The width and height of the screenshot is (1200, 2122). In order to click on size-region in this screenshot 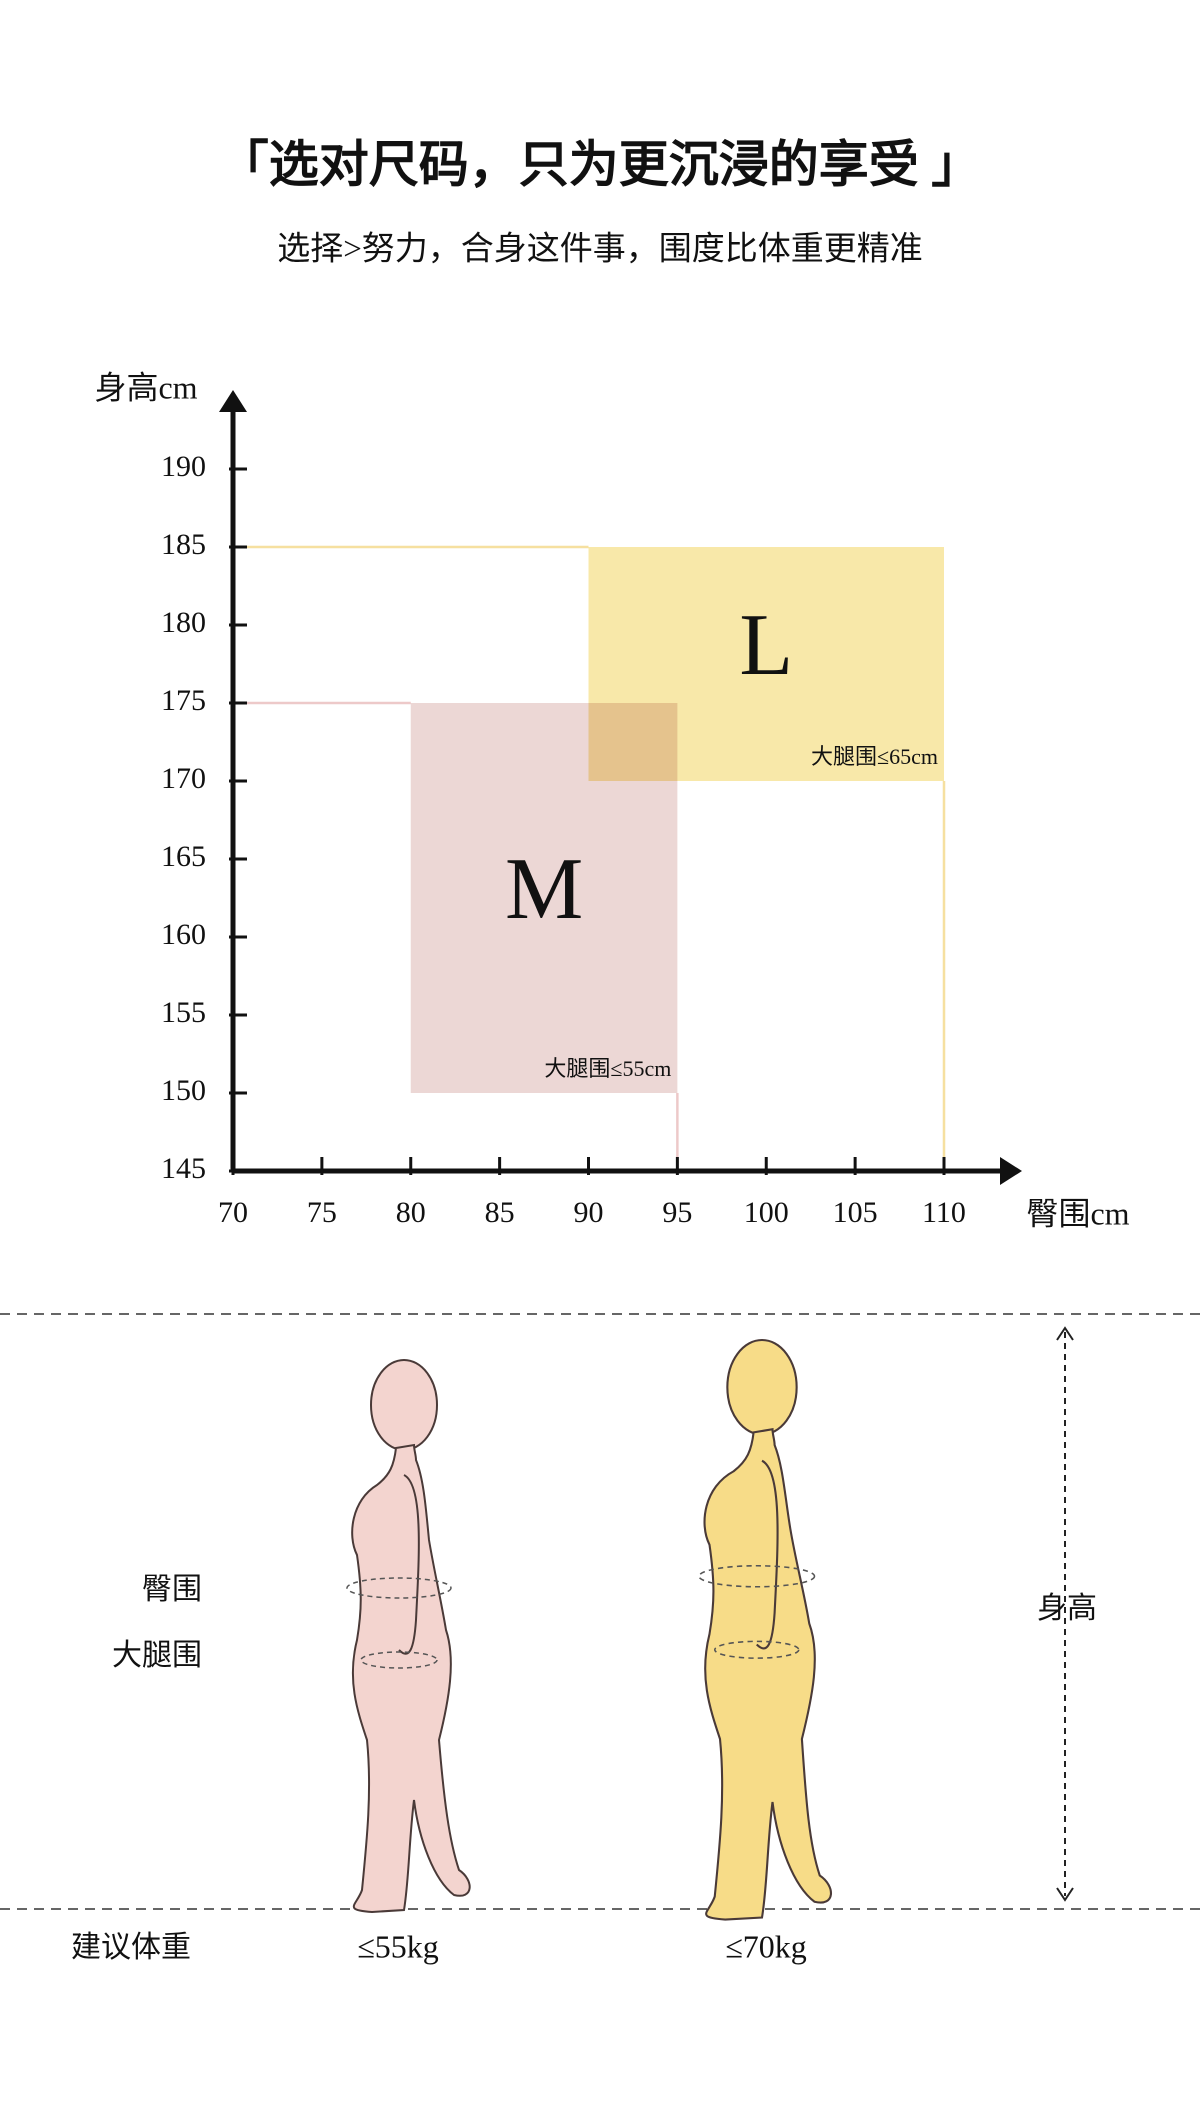, I will do `click(766, 664)`.